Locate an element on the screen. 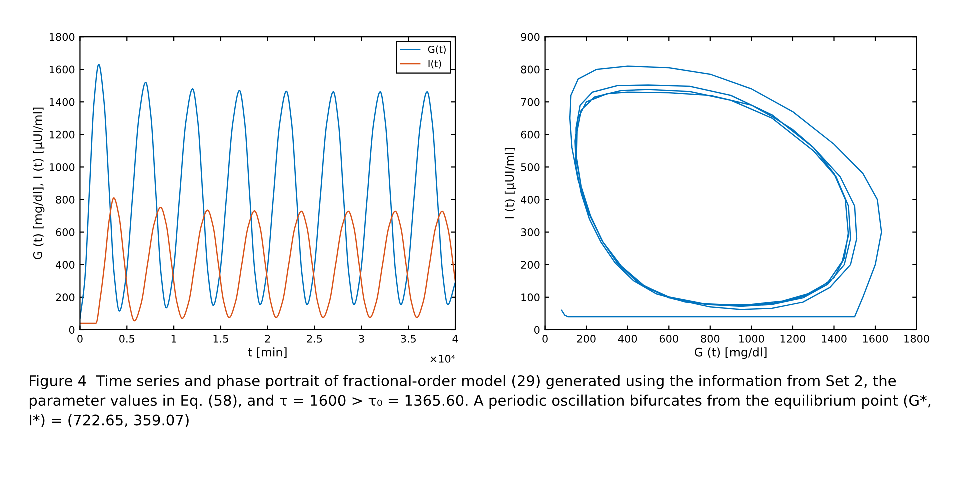 The width and height of the screenshot is (955, 481). y-tick-label: 900 is located at coordinates (530, 37).